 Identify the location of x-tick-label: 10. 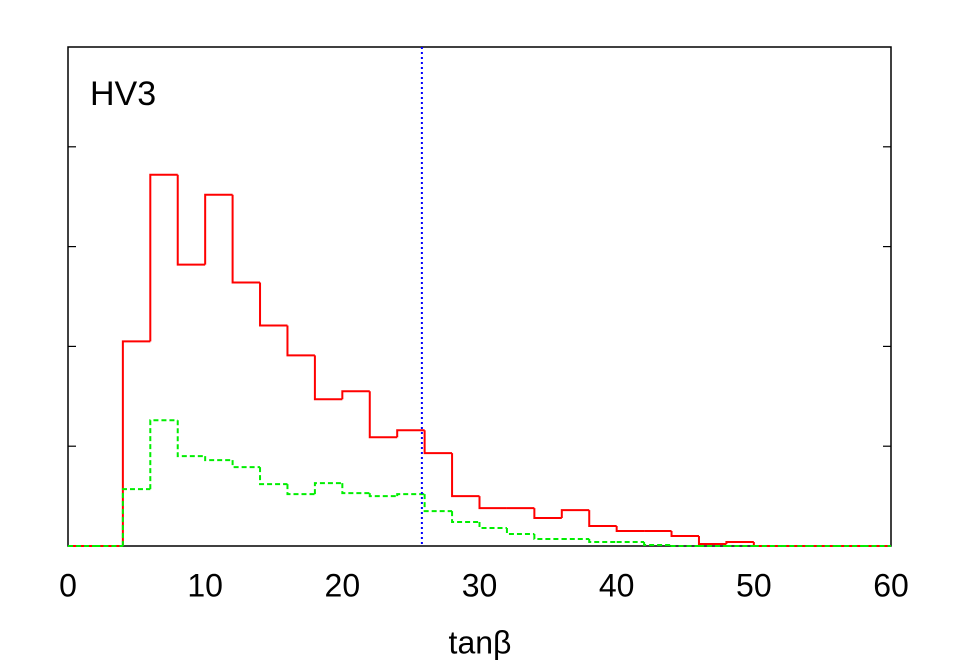
(205, 585).